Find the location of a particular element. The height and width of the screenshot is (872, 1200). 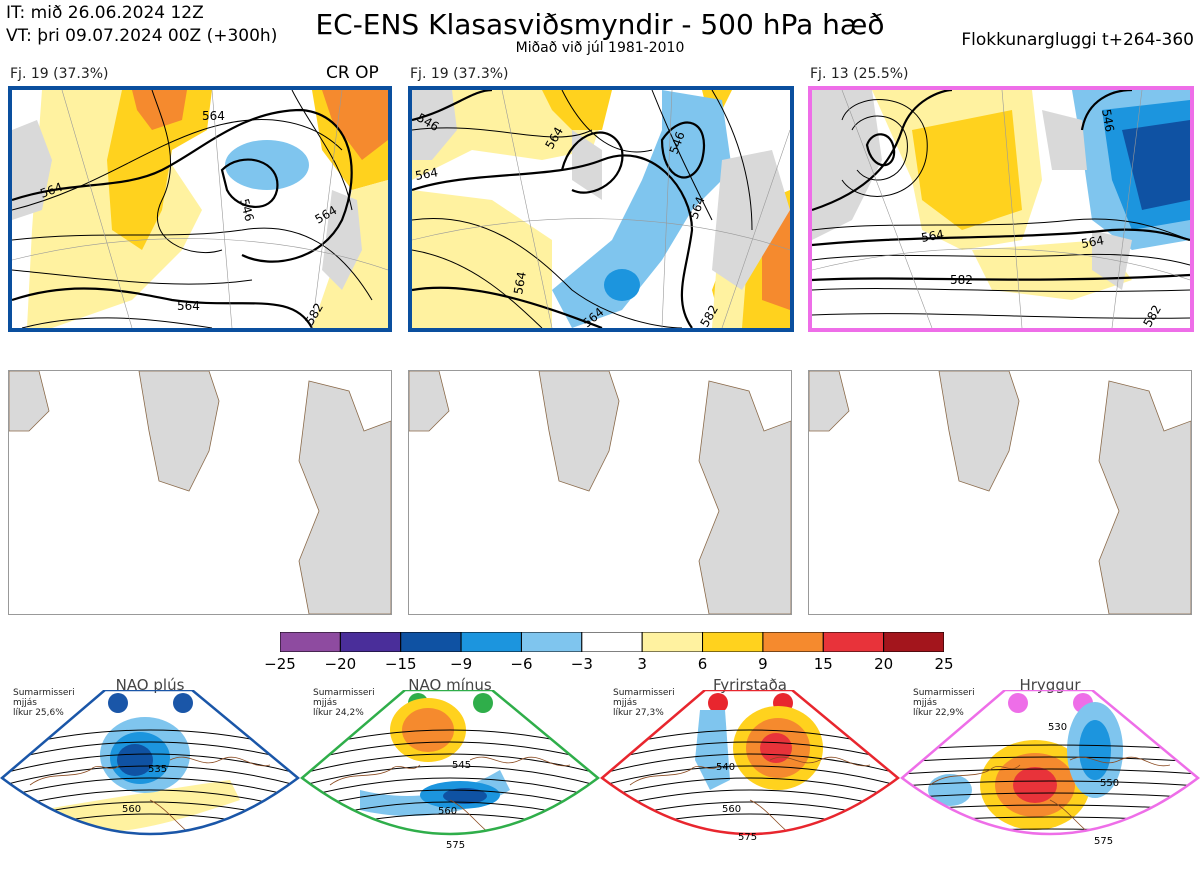

cluster-map-2-field: 546 546 564 564 564 582 564 564 is located at coordinates (601, 209).